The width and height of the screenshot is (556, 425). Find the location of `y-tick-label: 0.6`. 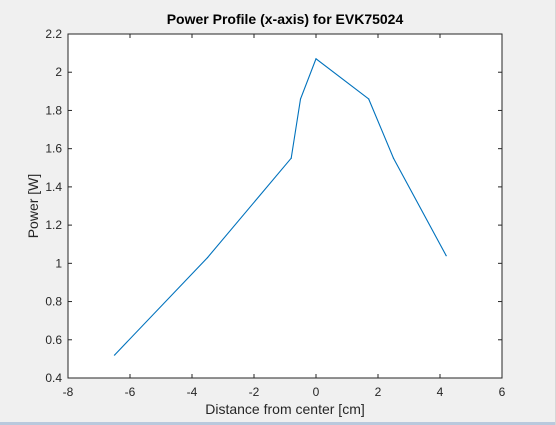

y-tick-label: 0.6 is located at coordinates (53, 340).